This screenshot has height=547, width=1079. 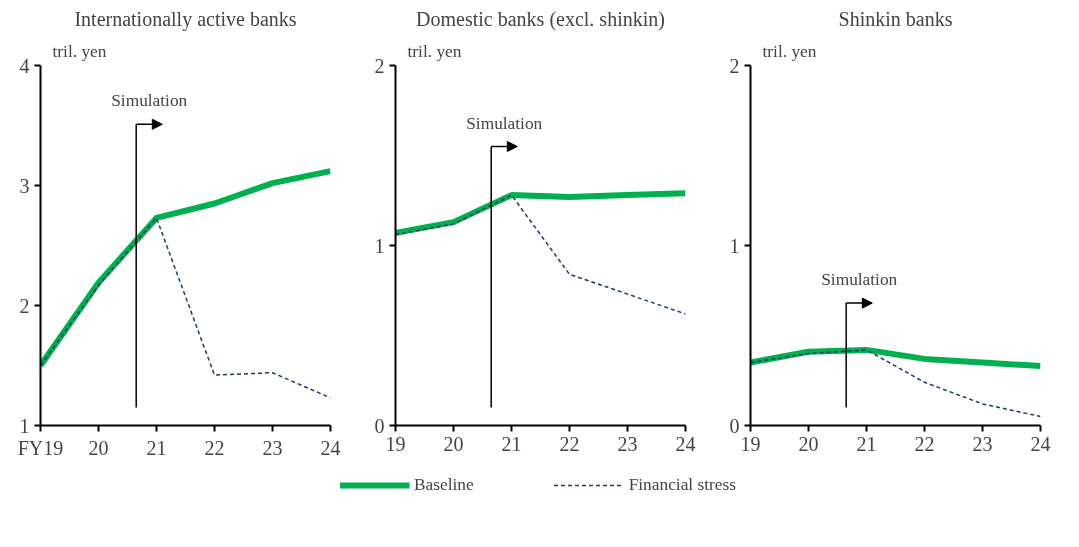 I want to click on chart-title: Shinkin banks, so click(x=895, y=18).